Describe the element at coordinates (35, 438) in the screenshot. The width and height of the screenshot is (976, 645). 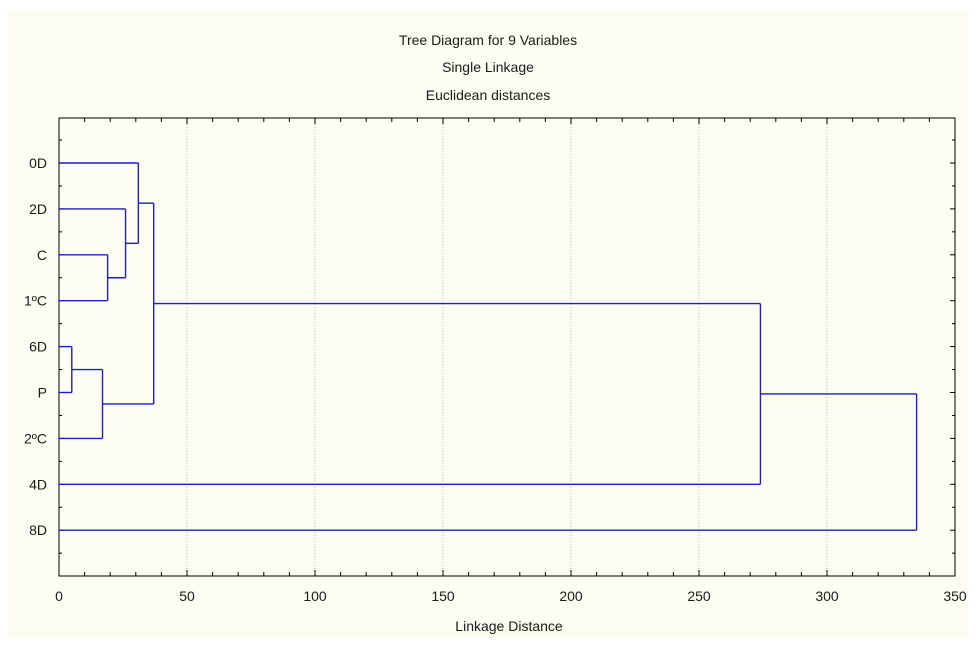
I see `leaf-label: 2ºC` at that location.